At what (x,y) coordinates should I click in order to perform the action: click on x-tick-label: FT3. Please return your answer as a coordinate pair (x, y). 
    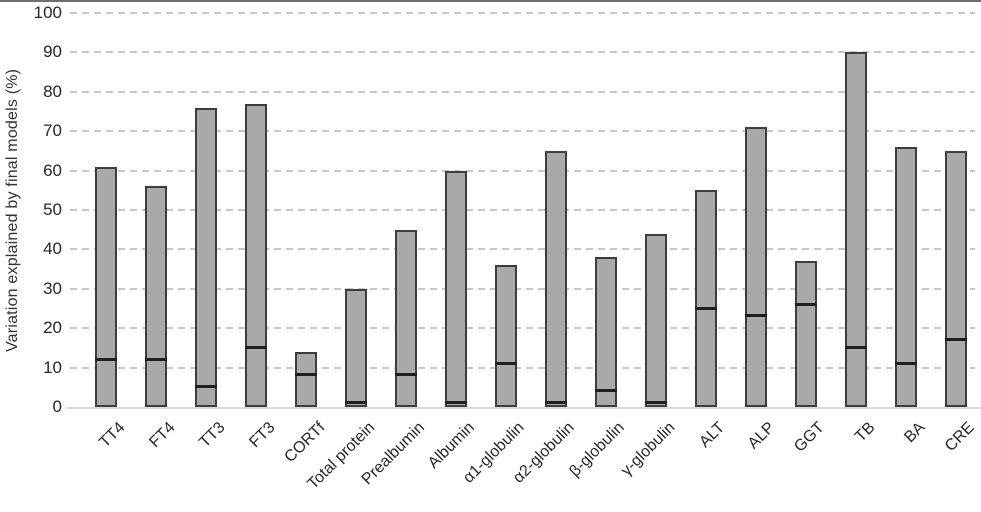
    Looking at the image, I should click on (262, 435).